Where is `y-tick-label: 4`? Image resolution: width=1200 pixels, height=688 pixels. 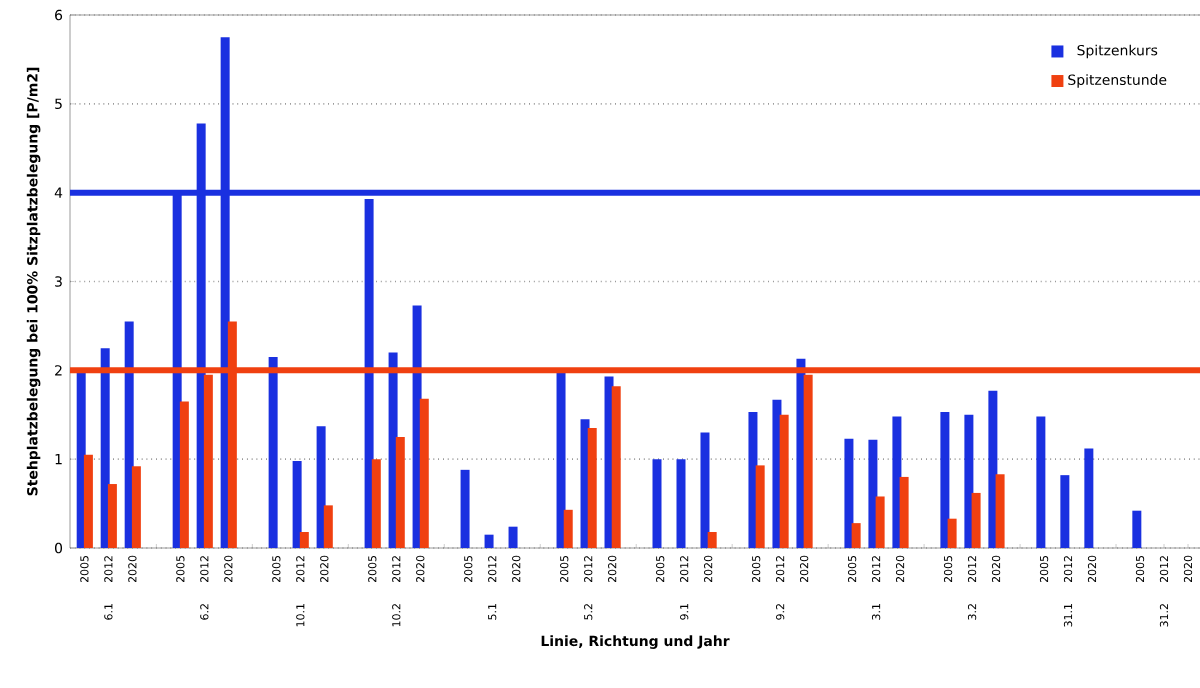 y-tick-label: 4 is located at coordinates (58, 192).